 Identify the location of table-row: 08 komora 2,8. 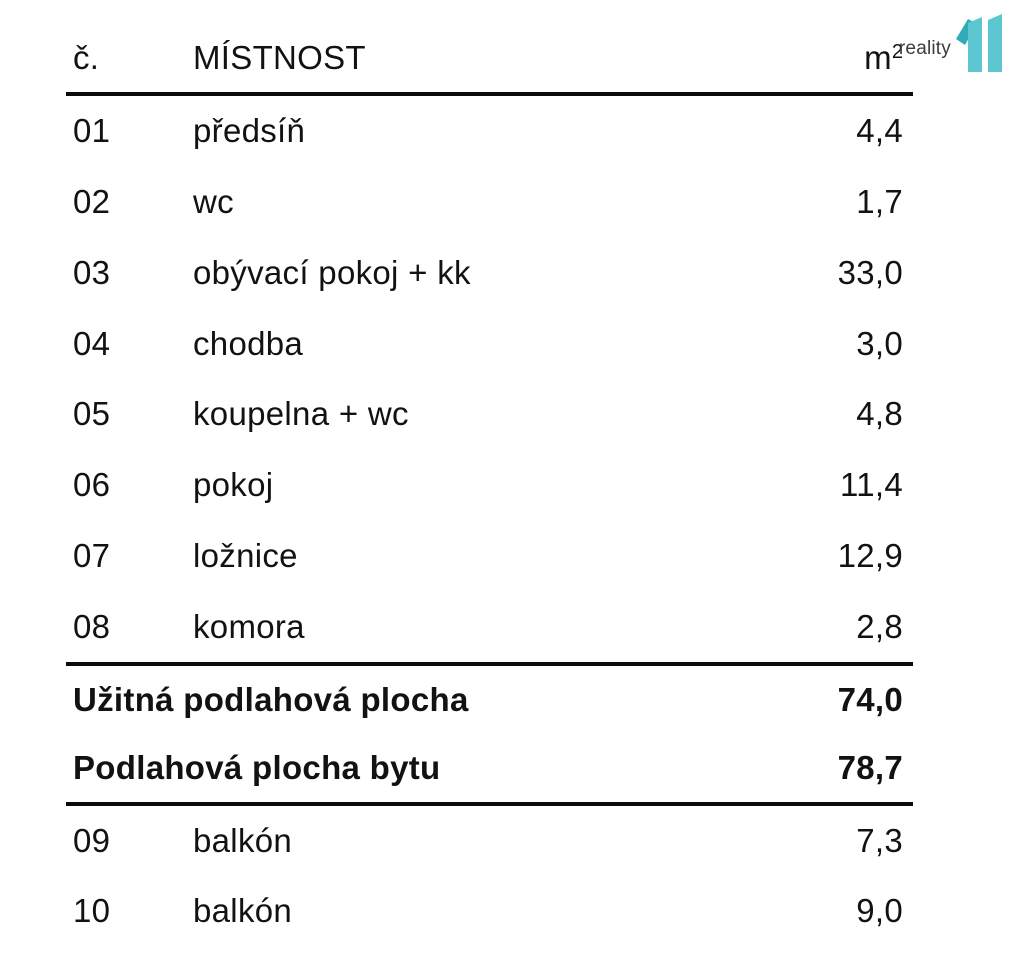
(489, 626).